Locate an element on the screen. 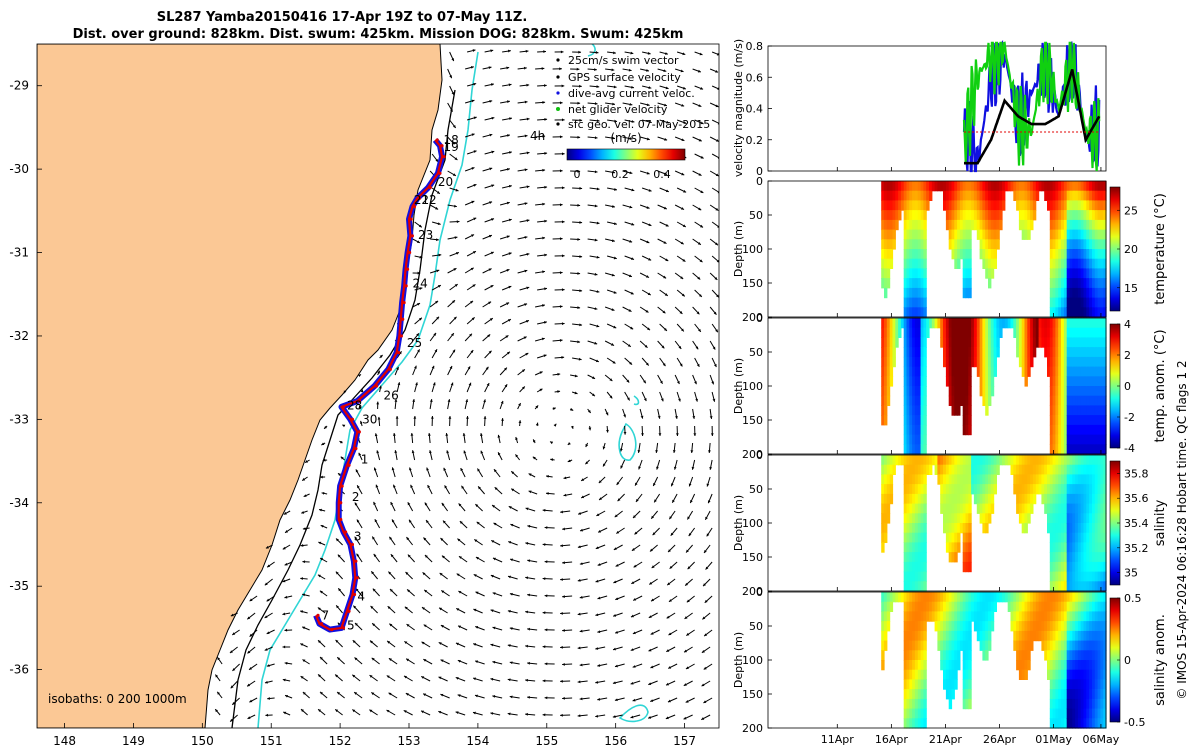  lat-tick-label: -36 is located at coordinates (19, 670).